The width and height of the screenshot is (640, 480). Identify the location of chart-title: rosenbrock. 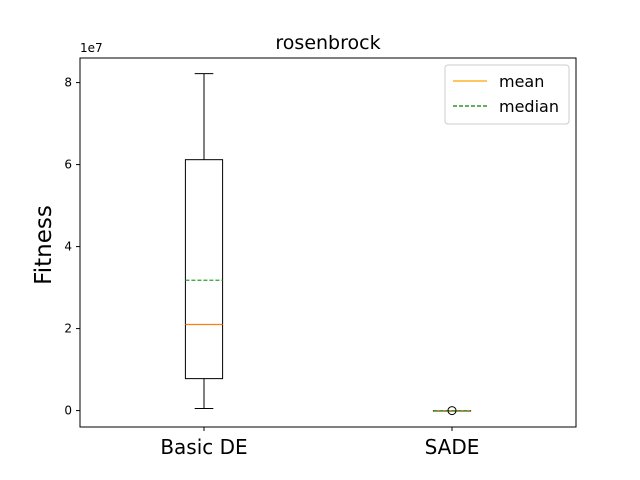
(327, 43).